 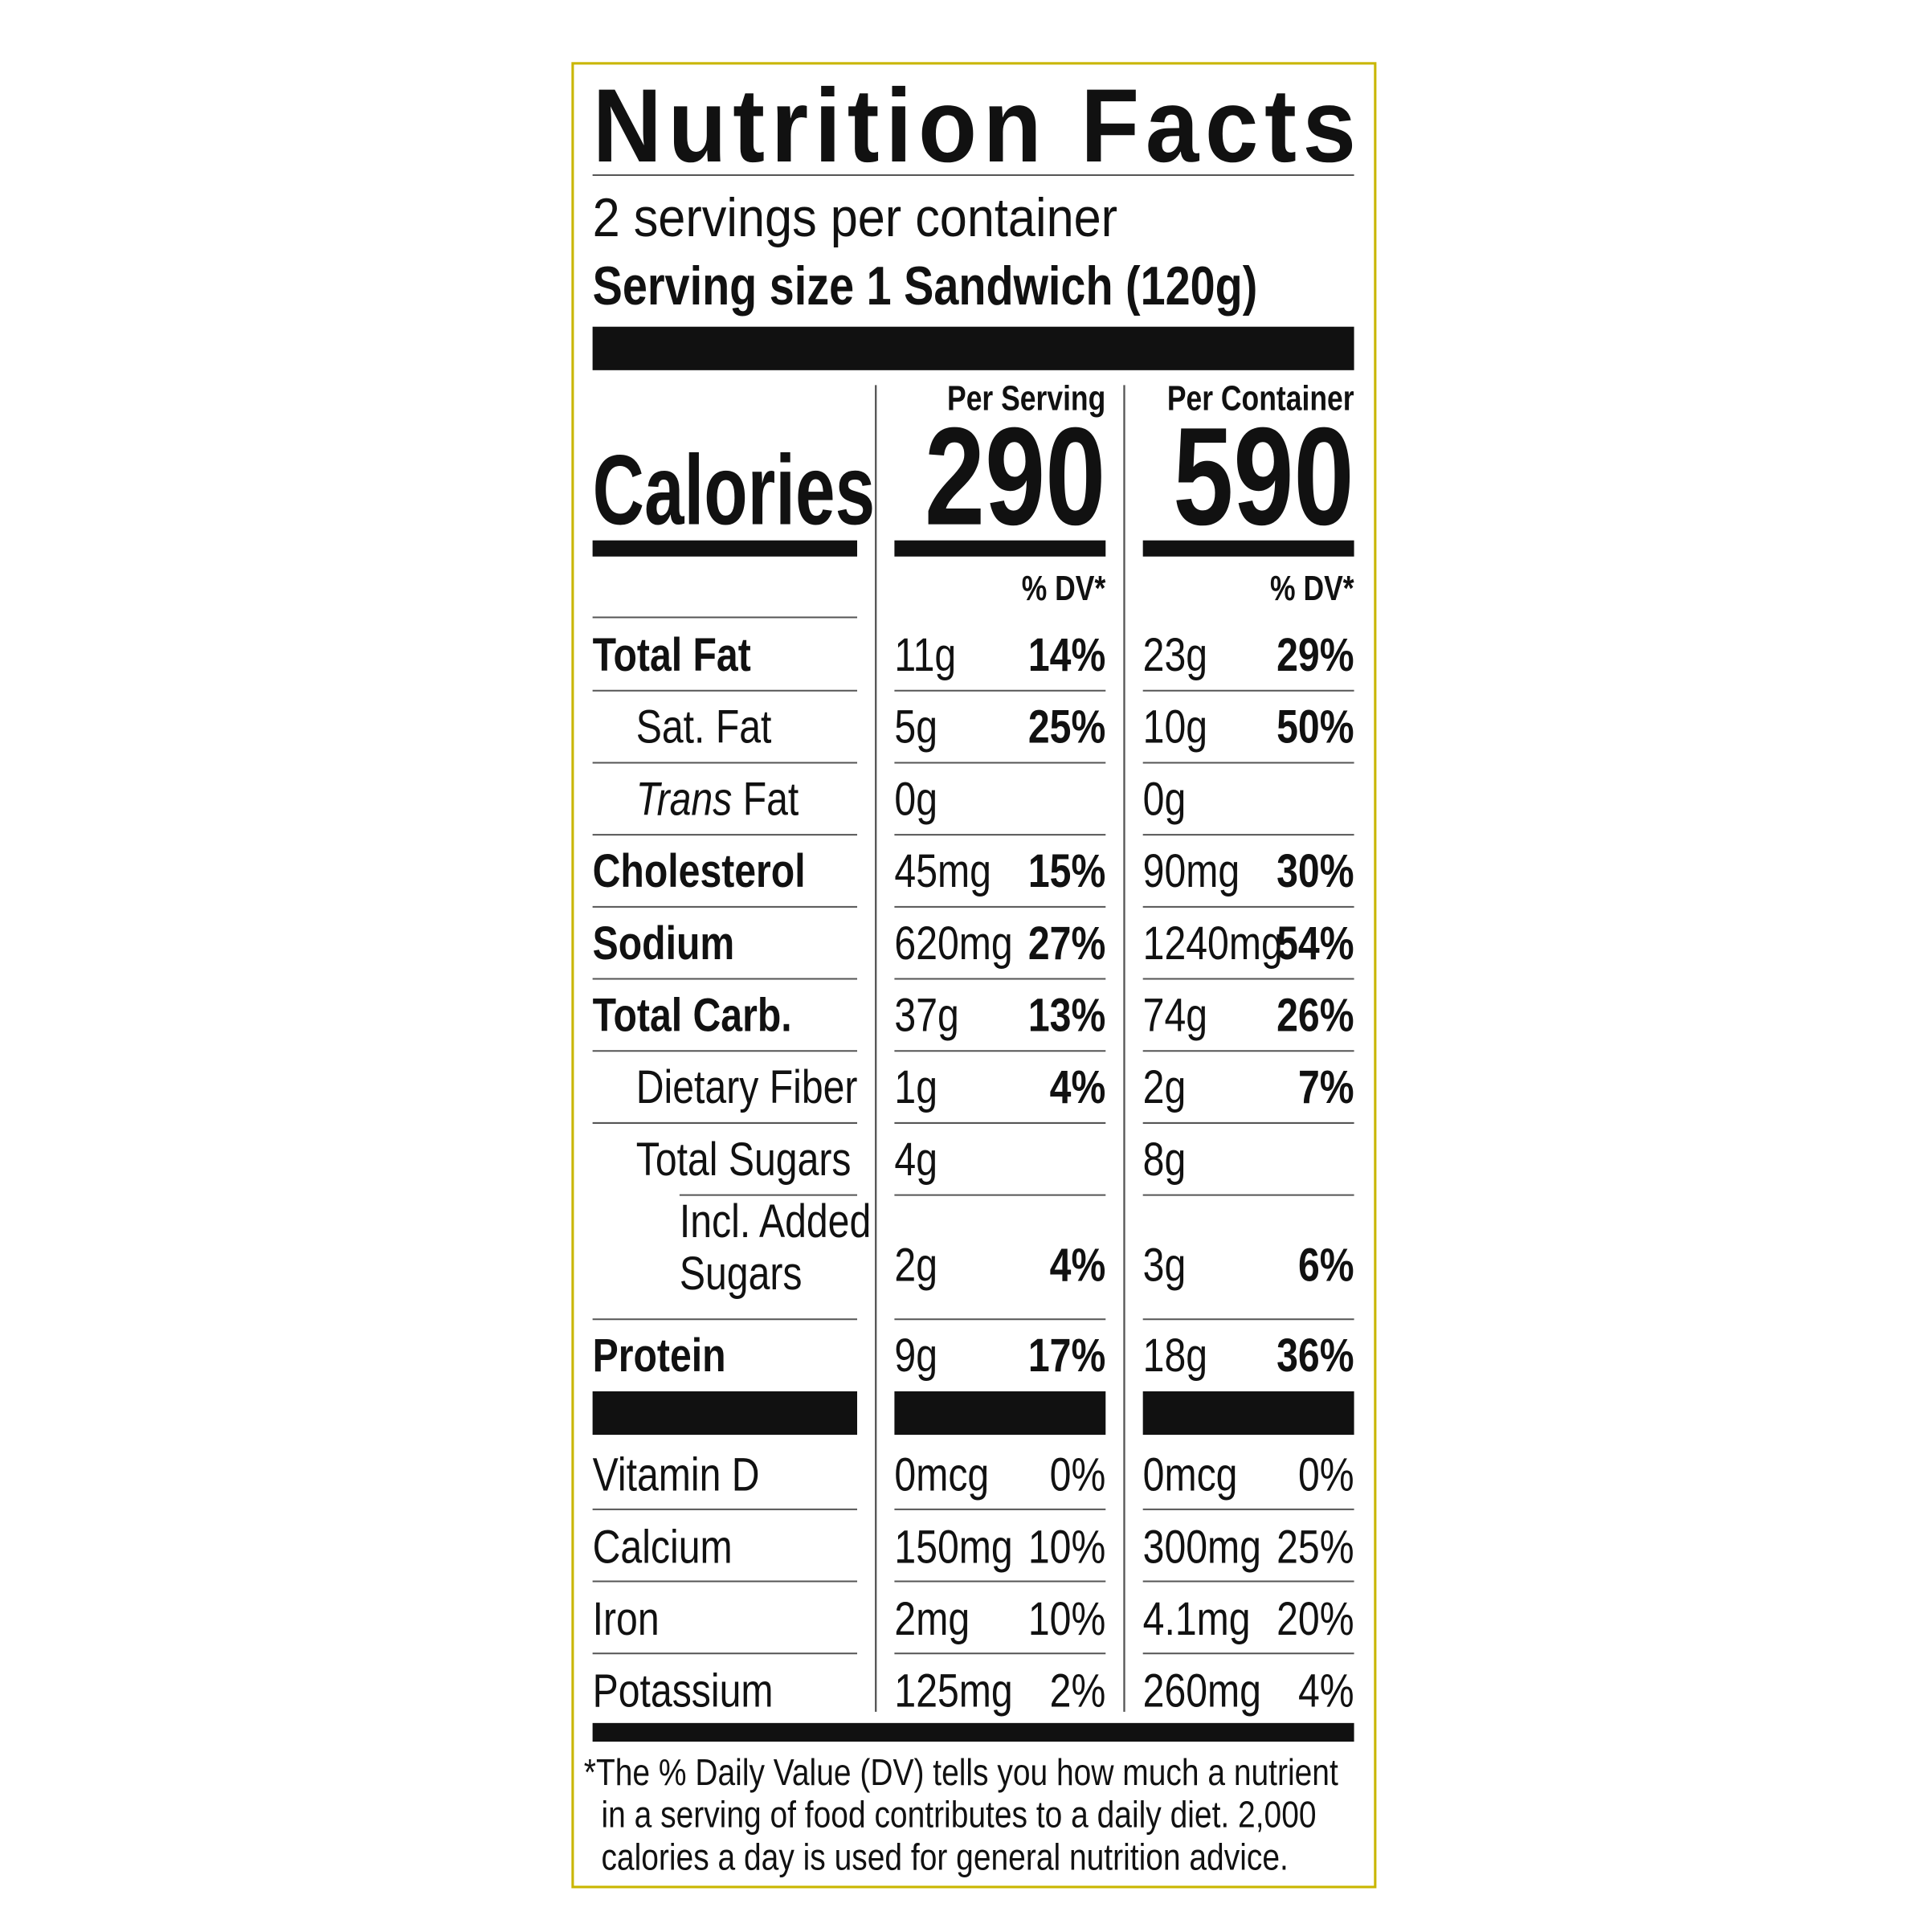 I want to click on percent-dv: 27%, so click(x=1066, y=944).